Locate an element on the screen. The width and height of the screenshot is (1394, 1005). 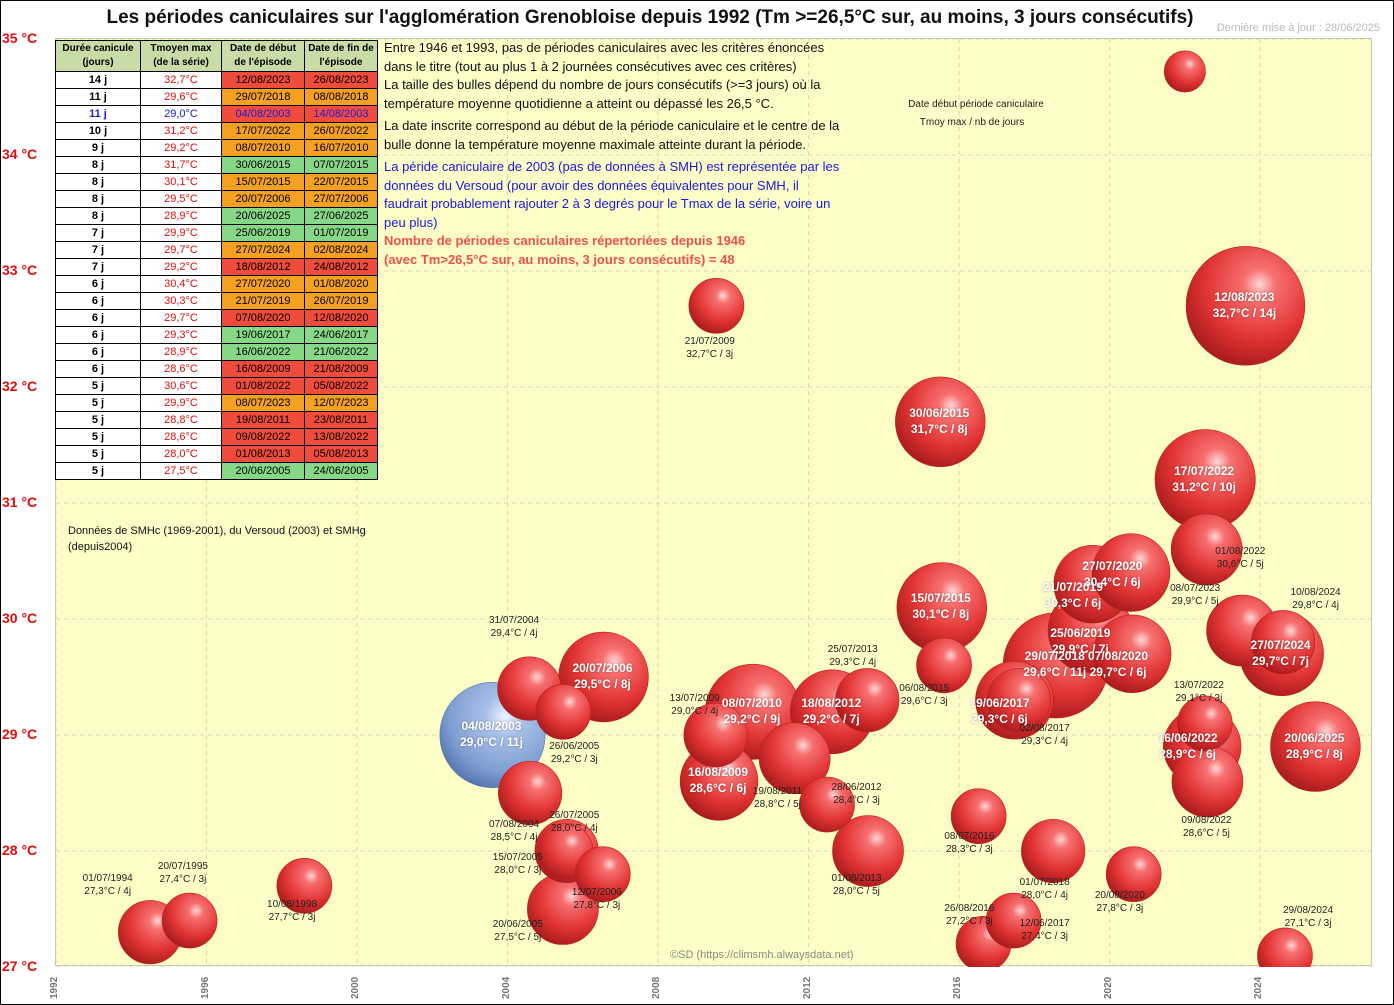
tmoy-cell: 28,9°C is located at coordinates (181, 352).